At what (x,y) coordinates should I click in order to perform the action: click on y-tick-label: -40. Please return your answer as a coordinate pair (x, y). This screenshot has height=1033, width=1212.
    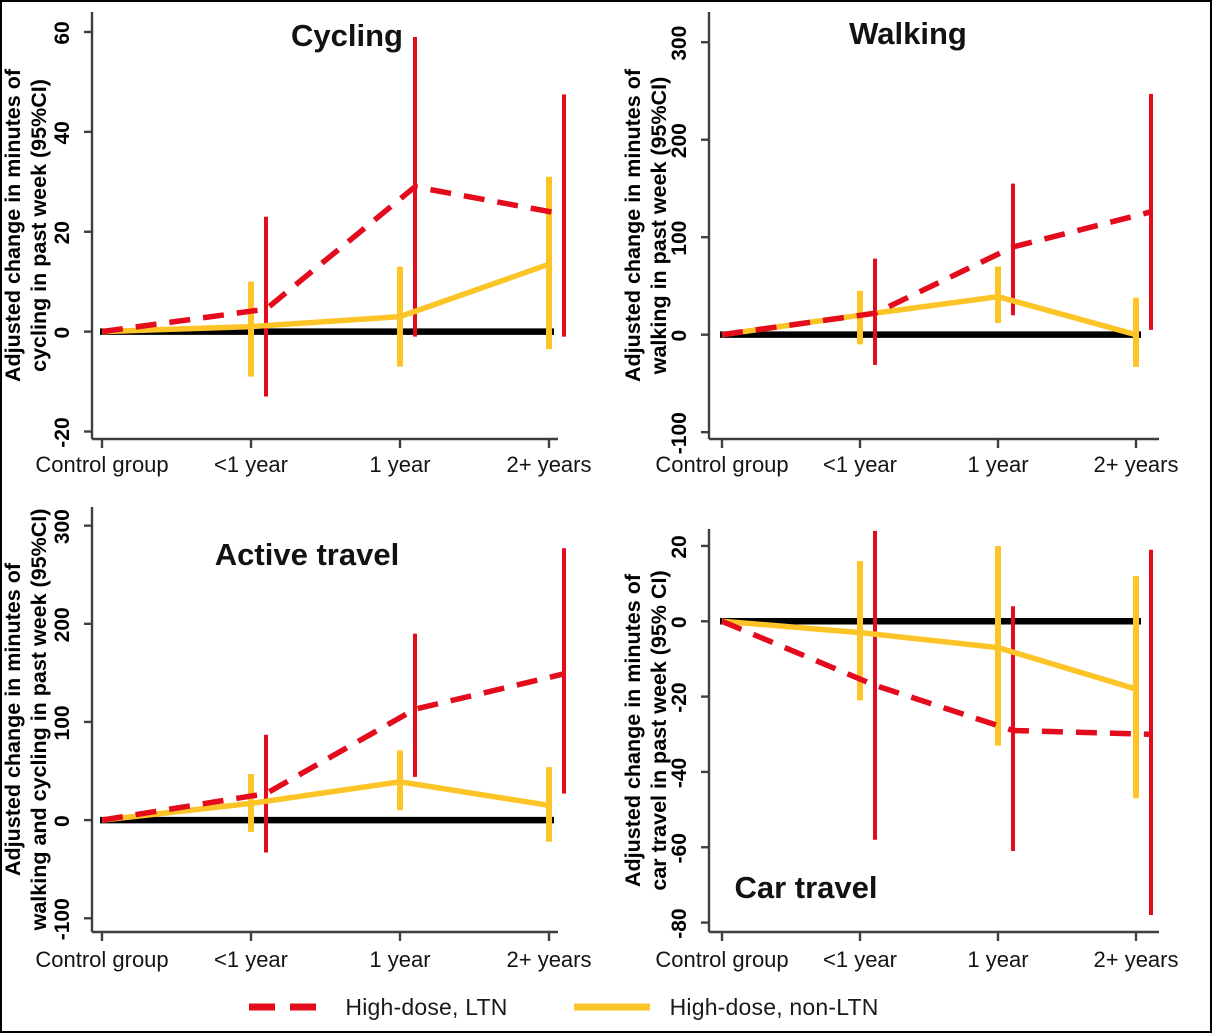
    Looking at the image, I should click on (679, 773).